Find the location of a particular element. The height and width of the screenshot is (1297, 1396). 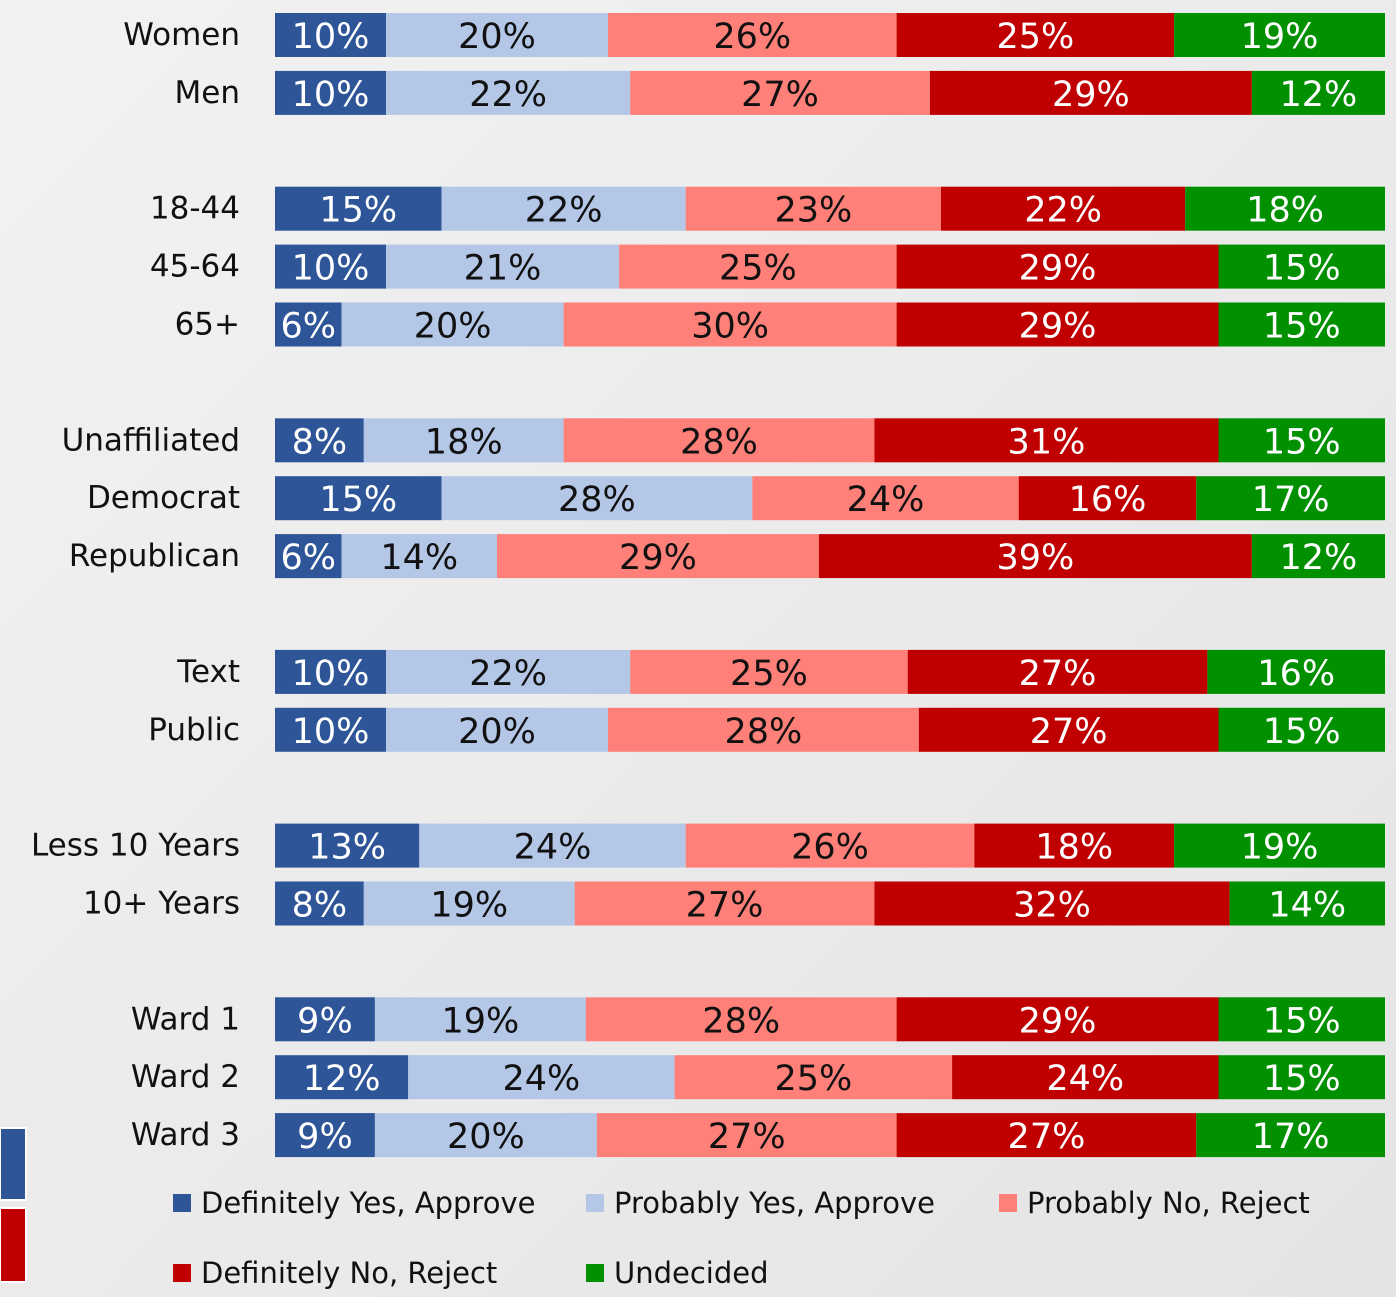

value-label: 10% is located at coordinates (331, 674).